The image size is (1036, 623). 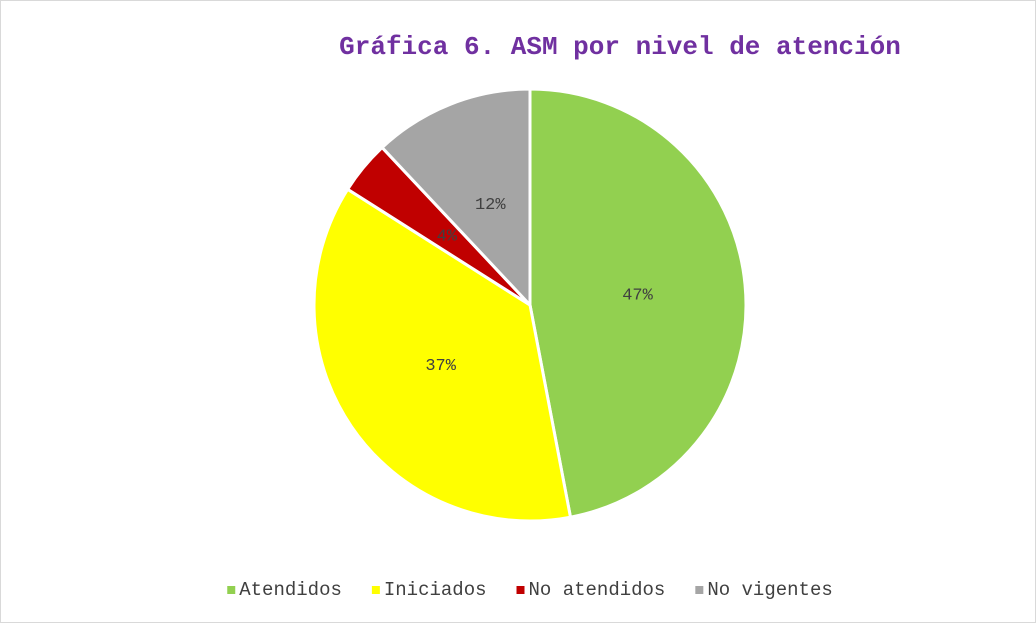 What do you see at coordinates (447, 237) in the screenshot?
I see `data-label: 4%` at bounding box center [447, 237].